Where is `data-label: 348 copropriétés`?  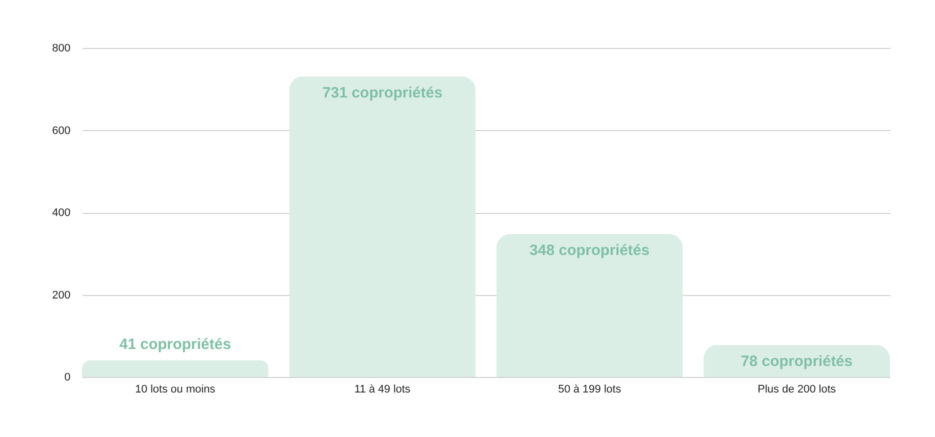 data-label: 348 copropriétés is located at coordinates (590, 250).